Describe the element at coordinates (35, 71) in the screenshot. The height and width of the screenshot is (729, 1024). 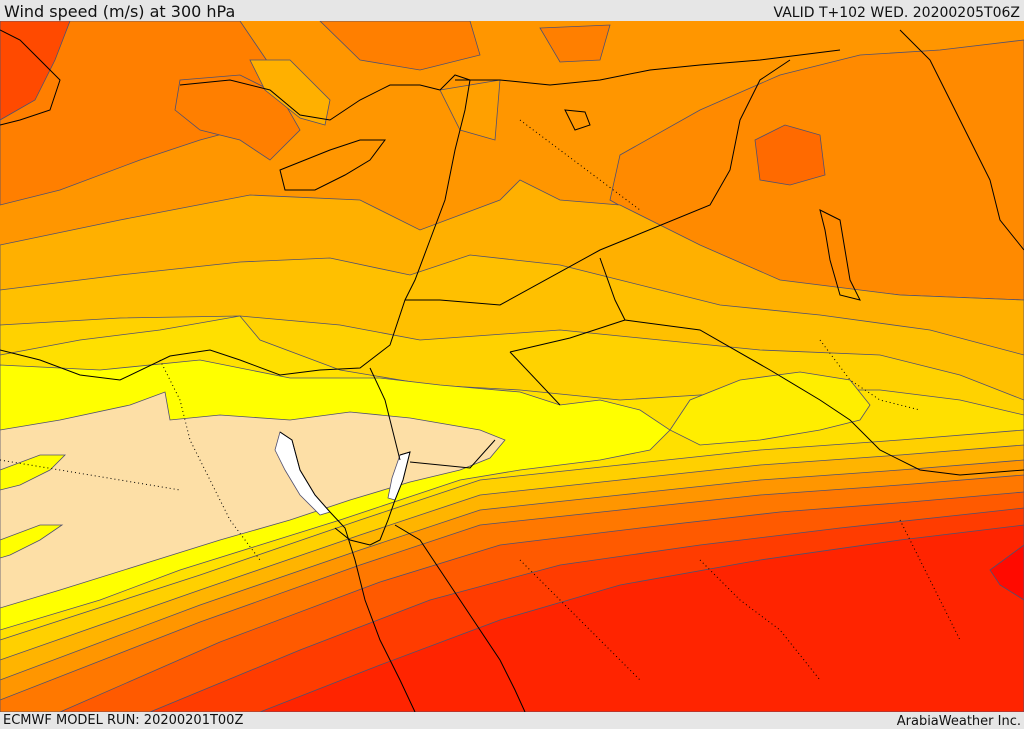
I see `band-red-nw` at that location.